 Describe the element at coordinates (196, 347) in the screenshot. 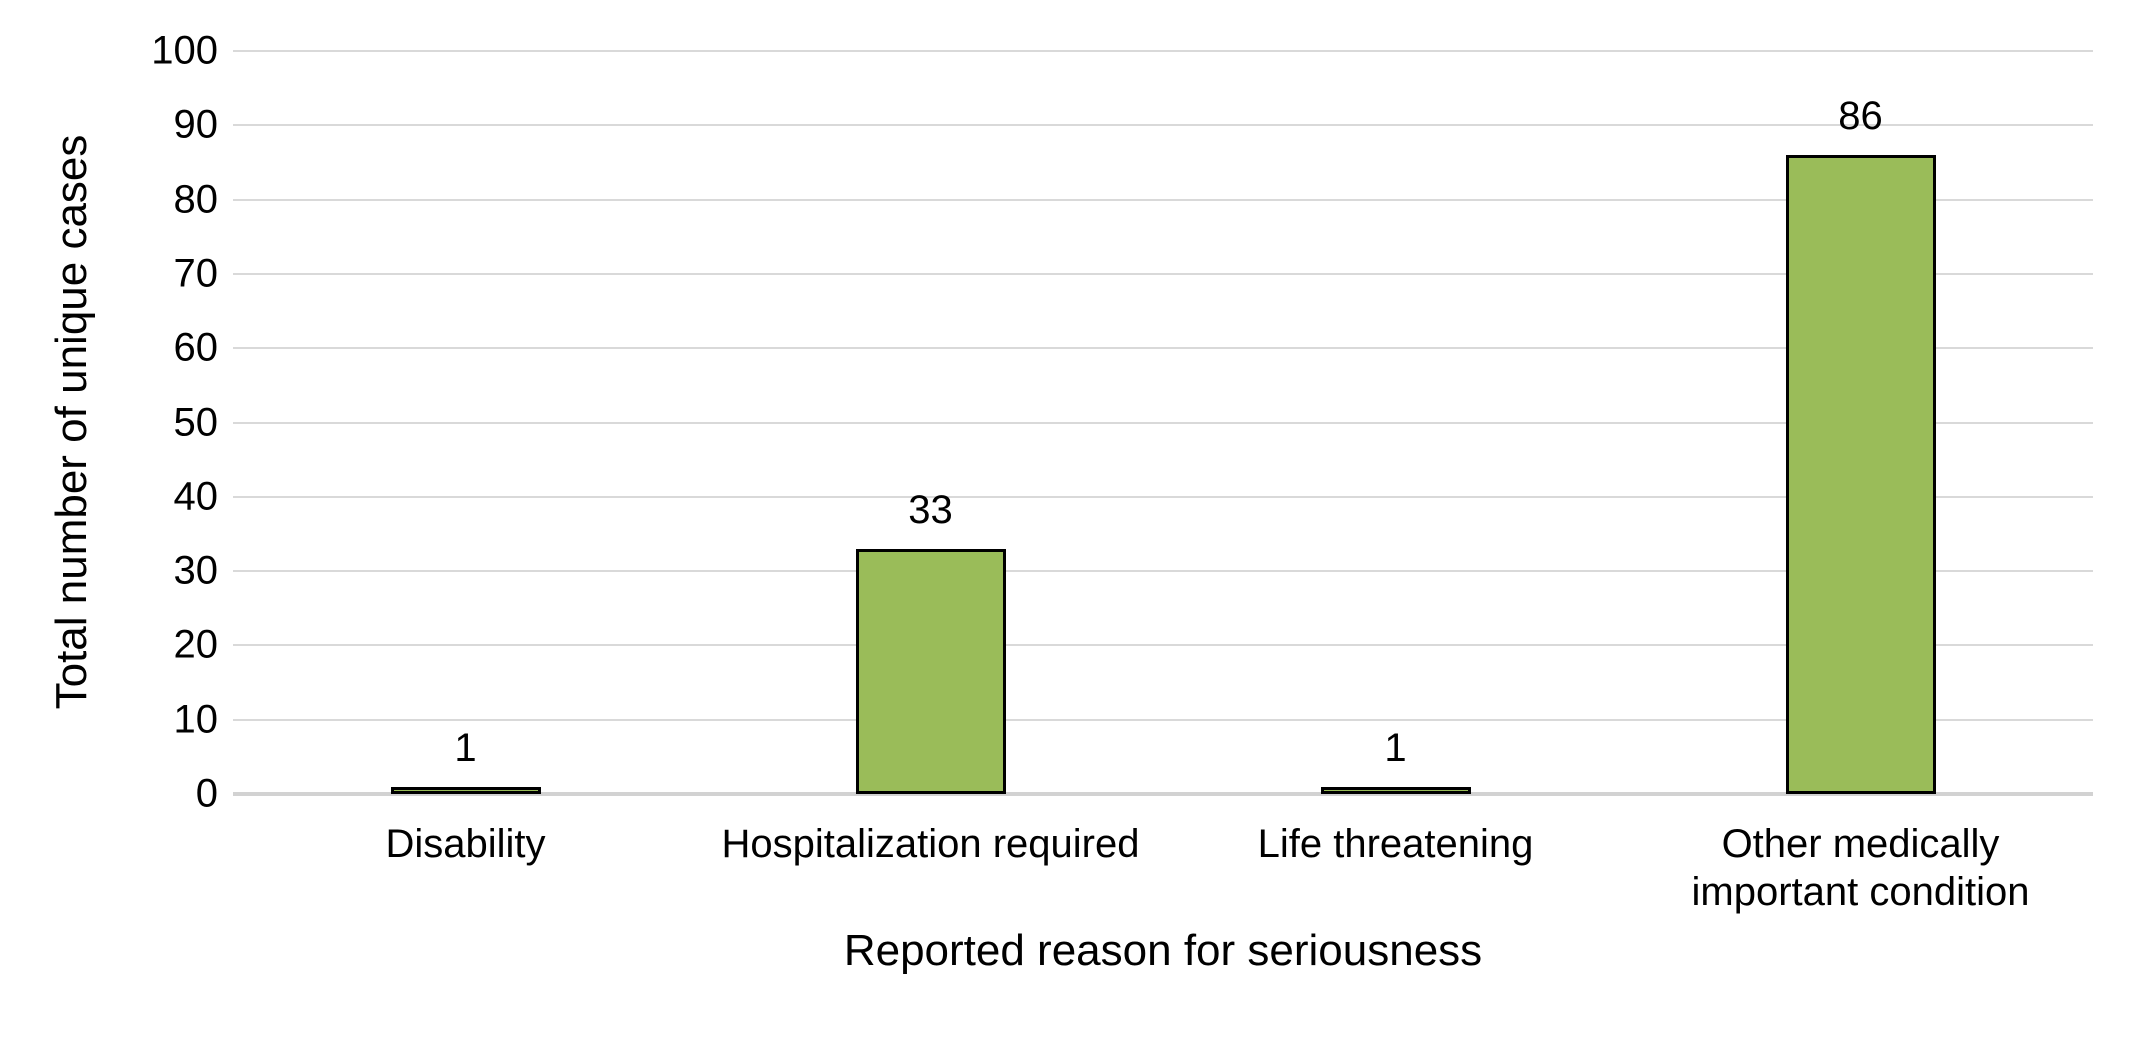

I see `y-tick-label: 60` at that location.